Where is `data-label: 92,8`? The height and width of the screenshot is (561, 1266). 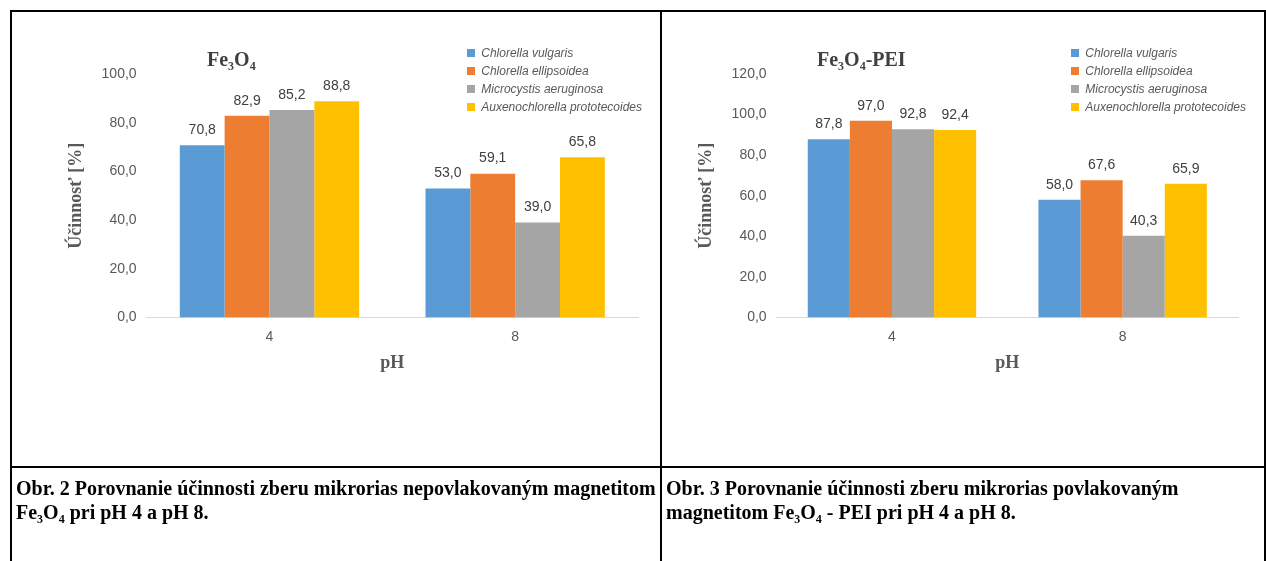 data-label: 92,8 is located at coordinates (913, 113).